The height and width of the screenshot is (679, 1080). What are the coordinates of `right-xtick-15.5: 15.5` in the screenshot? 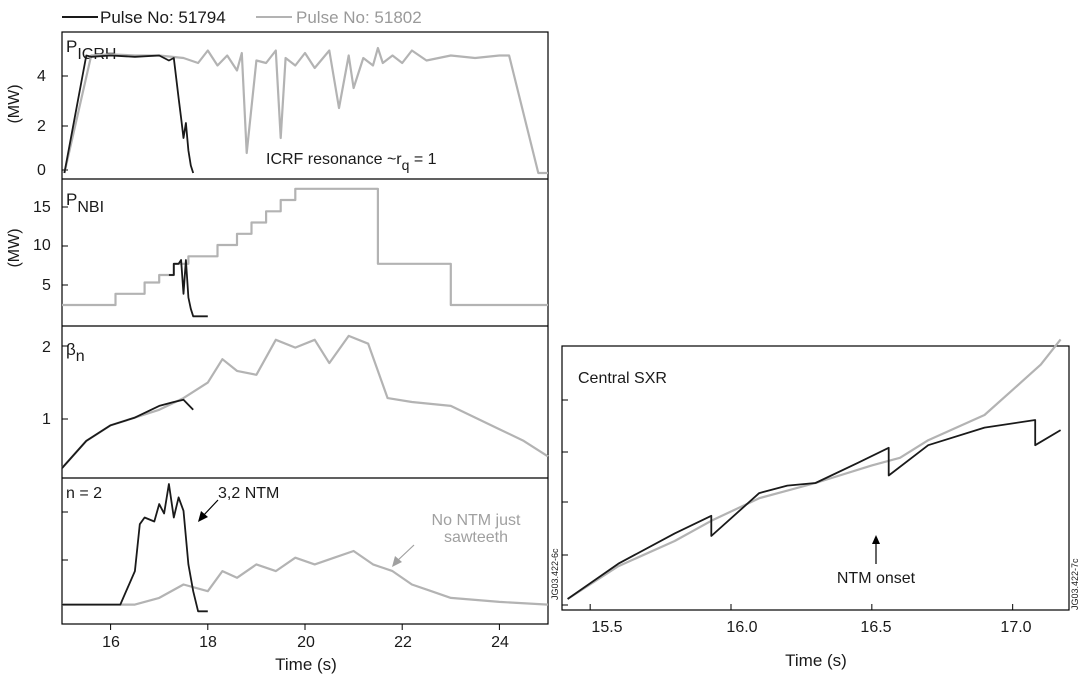 It's located at (606, 627).